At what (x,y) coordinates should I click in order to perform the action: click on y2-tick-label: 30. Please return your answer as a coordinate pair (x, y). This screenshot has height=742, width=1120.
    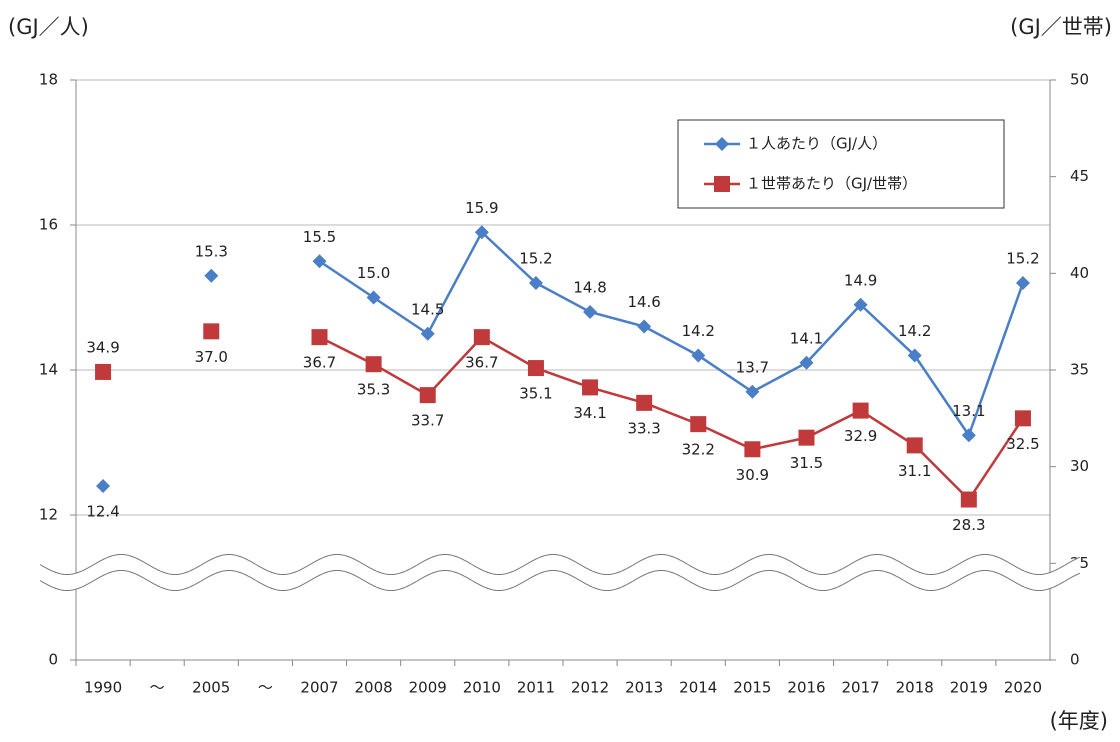
    Looking at the image, I should click on (1079, 466).